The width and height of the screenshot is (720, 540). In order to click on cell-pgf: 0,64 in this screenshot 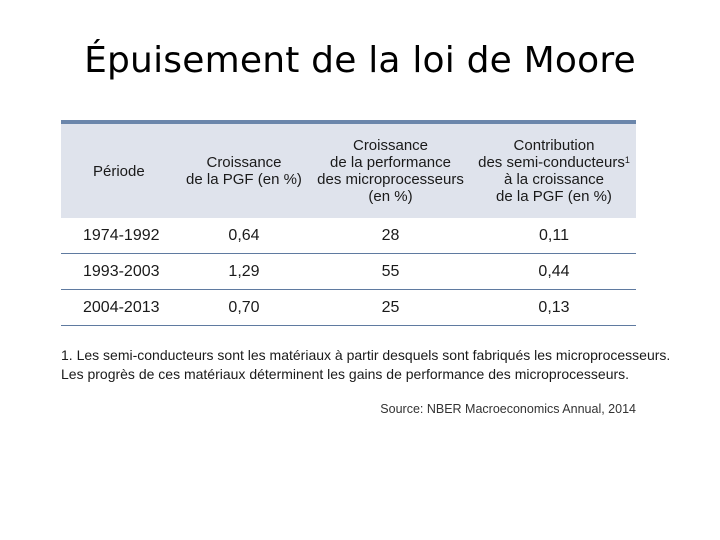, I will do `click(244, 236)`.